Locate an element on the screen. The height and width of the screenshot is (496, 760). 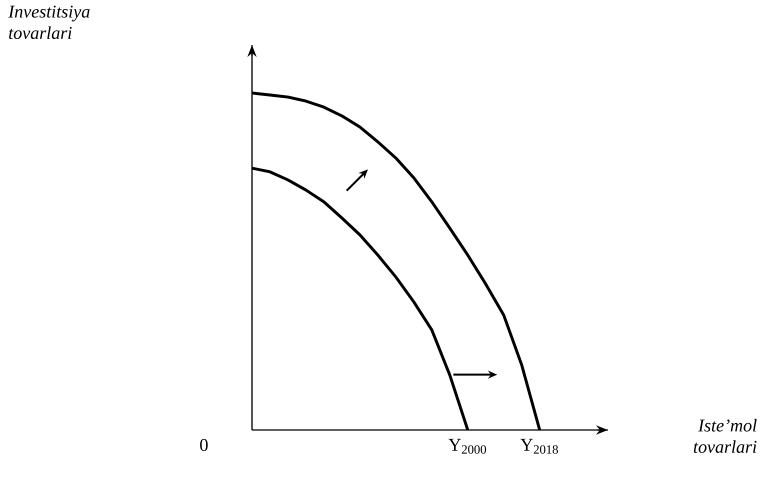
text: Iste’mol tovarlari is located at coordinates (725, 435).